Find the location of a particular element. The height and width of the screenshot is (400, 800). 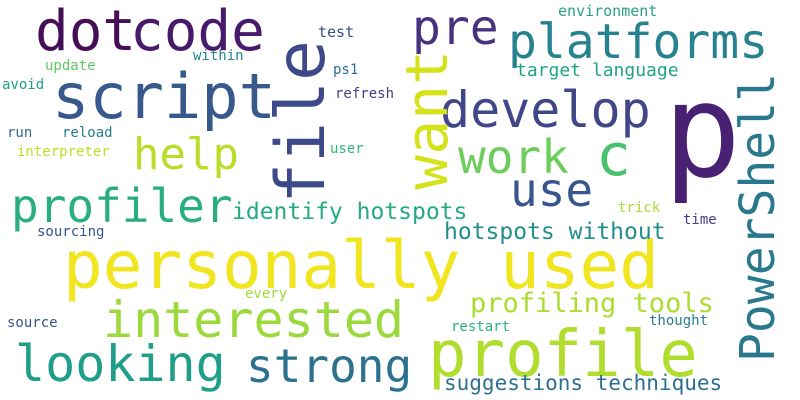

word-source: source is located at coordinates (32, 323).